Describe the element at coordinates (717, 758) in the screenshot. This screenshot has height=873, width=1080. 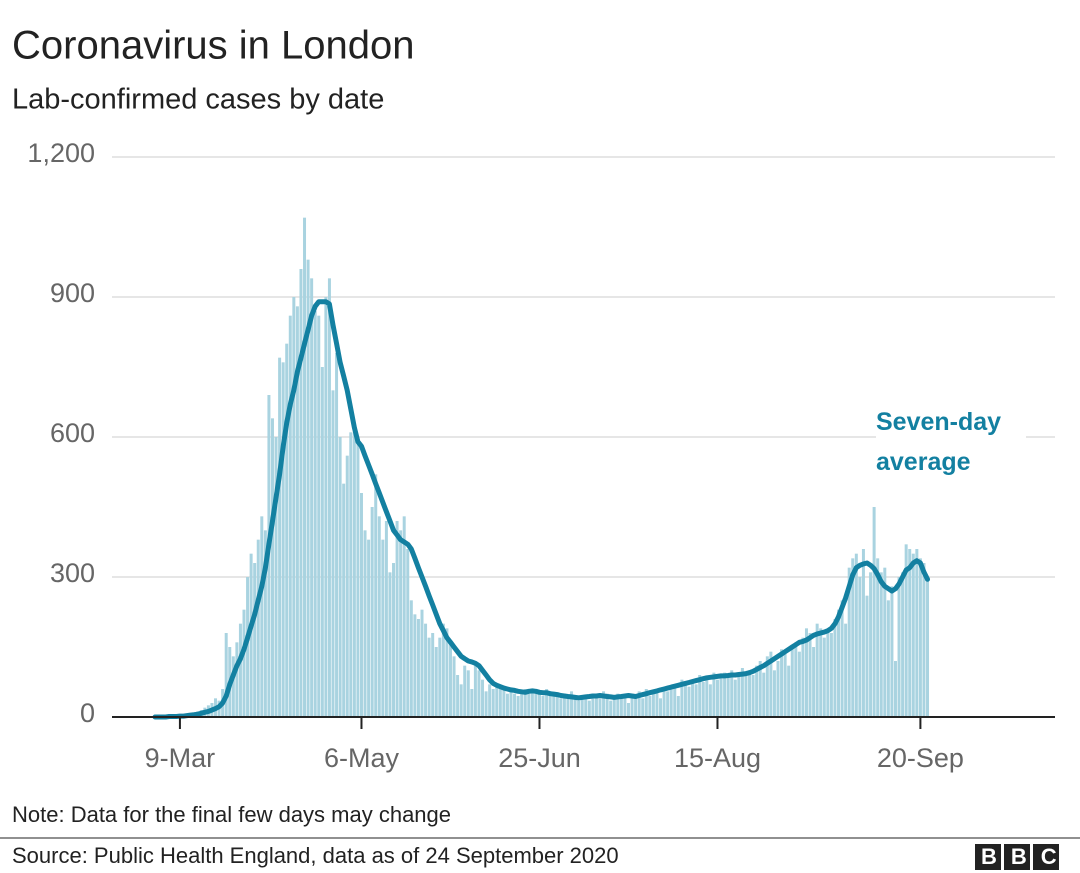
I see `x-tick-label: 15-Aug` at that location.